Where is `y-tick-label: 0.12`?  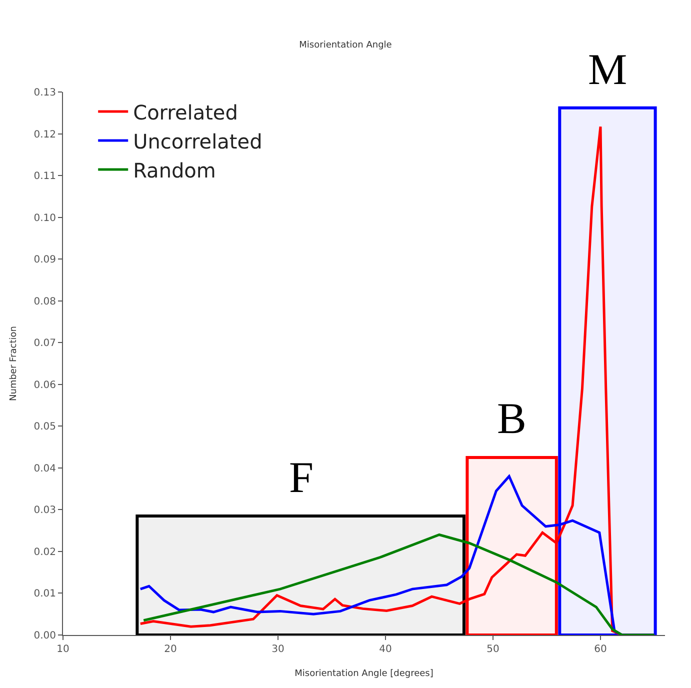
y-tick-label: 0.12 is located at coordinates (45, 134).